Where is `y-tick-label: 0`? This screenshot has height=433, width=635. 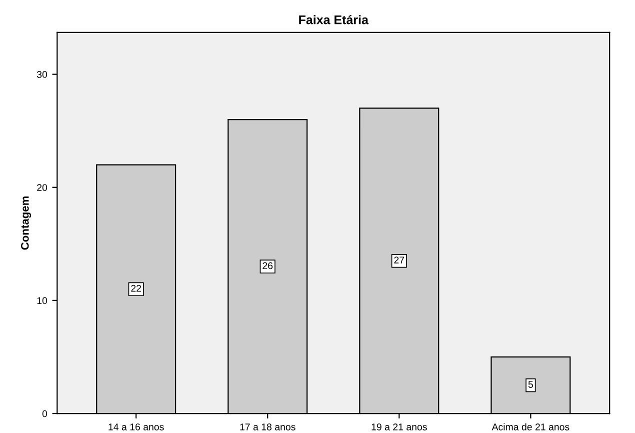 y-tick-label: 0 is located at coordinates (45, 414).